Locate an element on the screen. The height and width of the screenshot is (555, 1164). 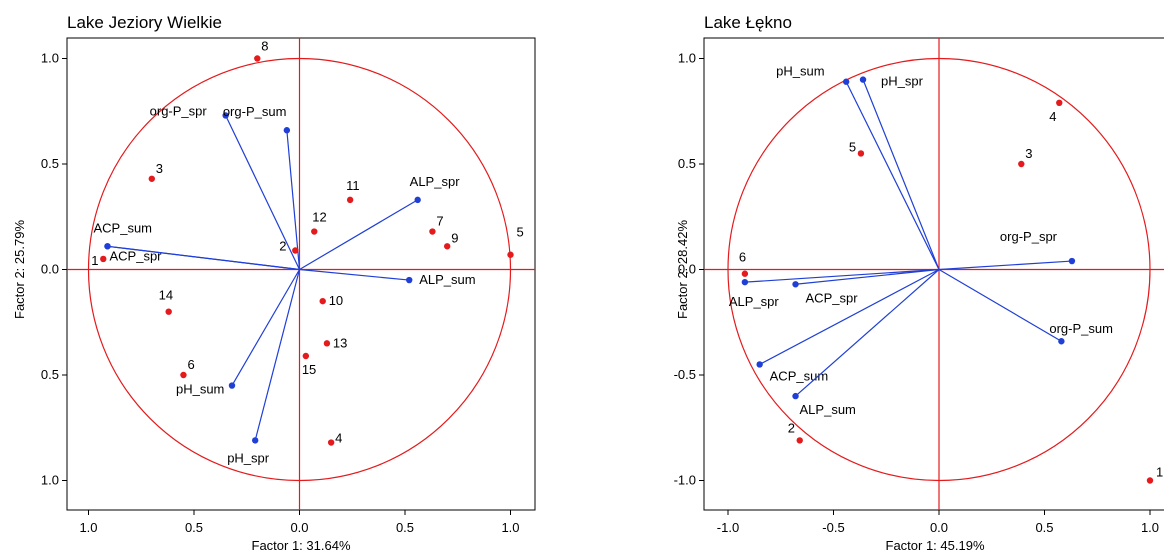
y-tick-label: 0.0 is located at coordinates (687, 269).